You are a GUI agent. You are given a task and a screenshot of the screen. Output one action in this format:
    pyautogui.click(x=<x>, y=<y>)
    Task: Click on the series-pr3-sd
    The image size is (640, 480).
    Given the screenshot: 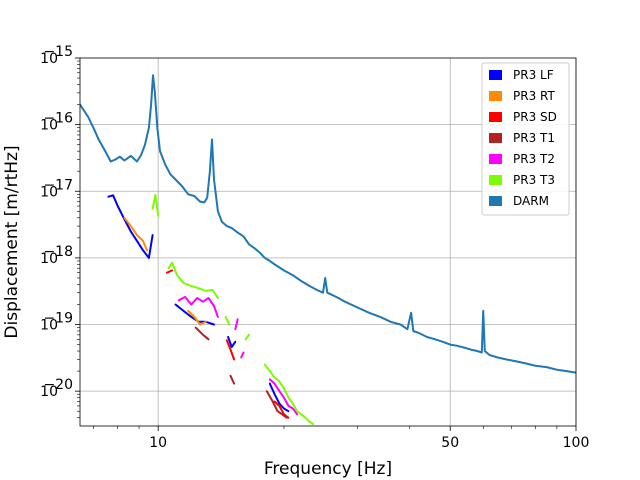 What is the action you would take?
    pyautogui.click(x=228, y=344)
    